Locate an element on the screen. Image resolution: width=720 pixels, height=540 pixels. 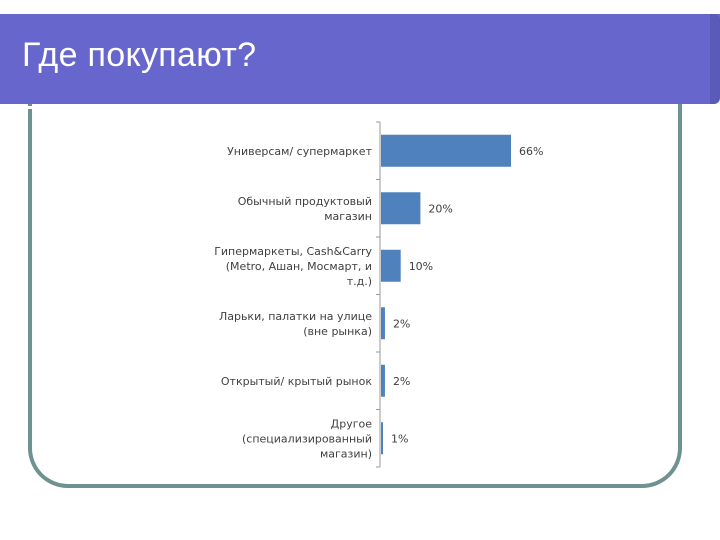
data-label-3: 10% is located at coordinates (421, 266).